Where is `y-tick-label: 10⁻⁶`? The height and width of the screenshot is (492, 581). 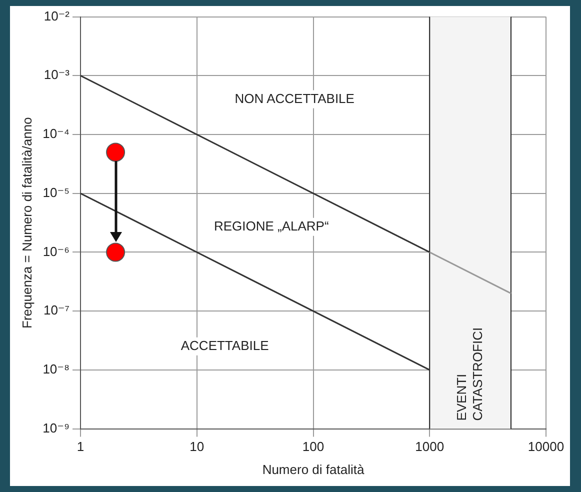 y-tick-label: 10⁻⁶ is located at coordinates (56, 251).